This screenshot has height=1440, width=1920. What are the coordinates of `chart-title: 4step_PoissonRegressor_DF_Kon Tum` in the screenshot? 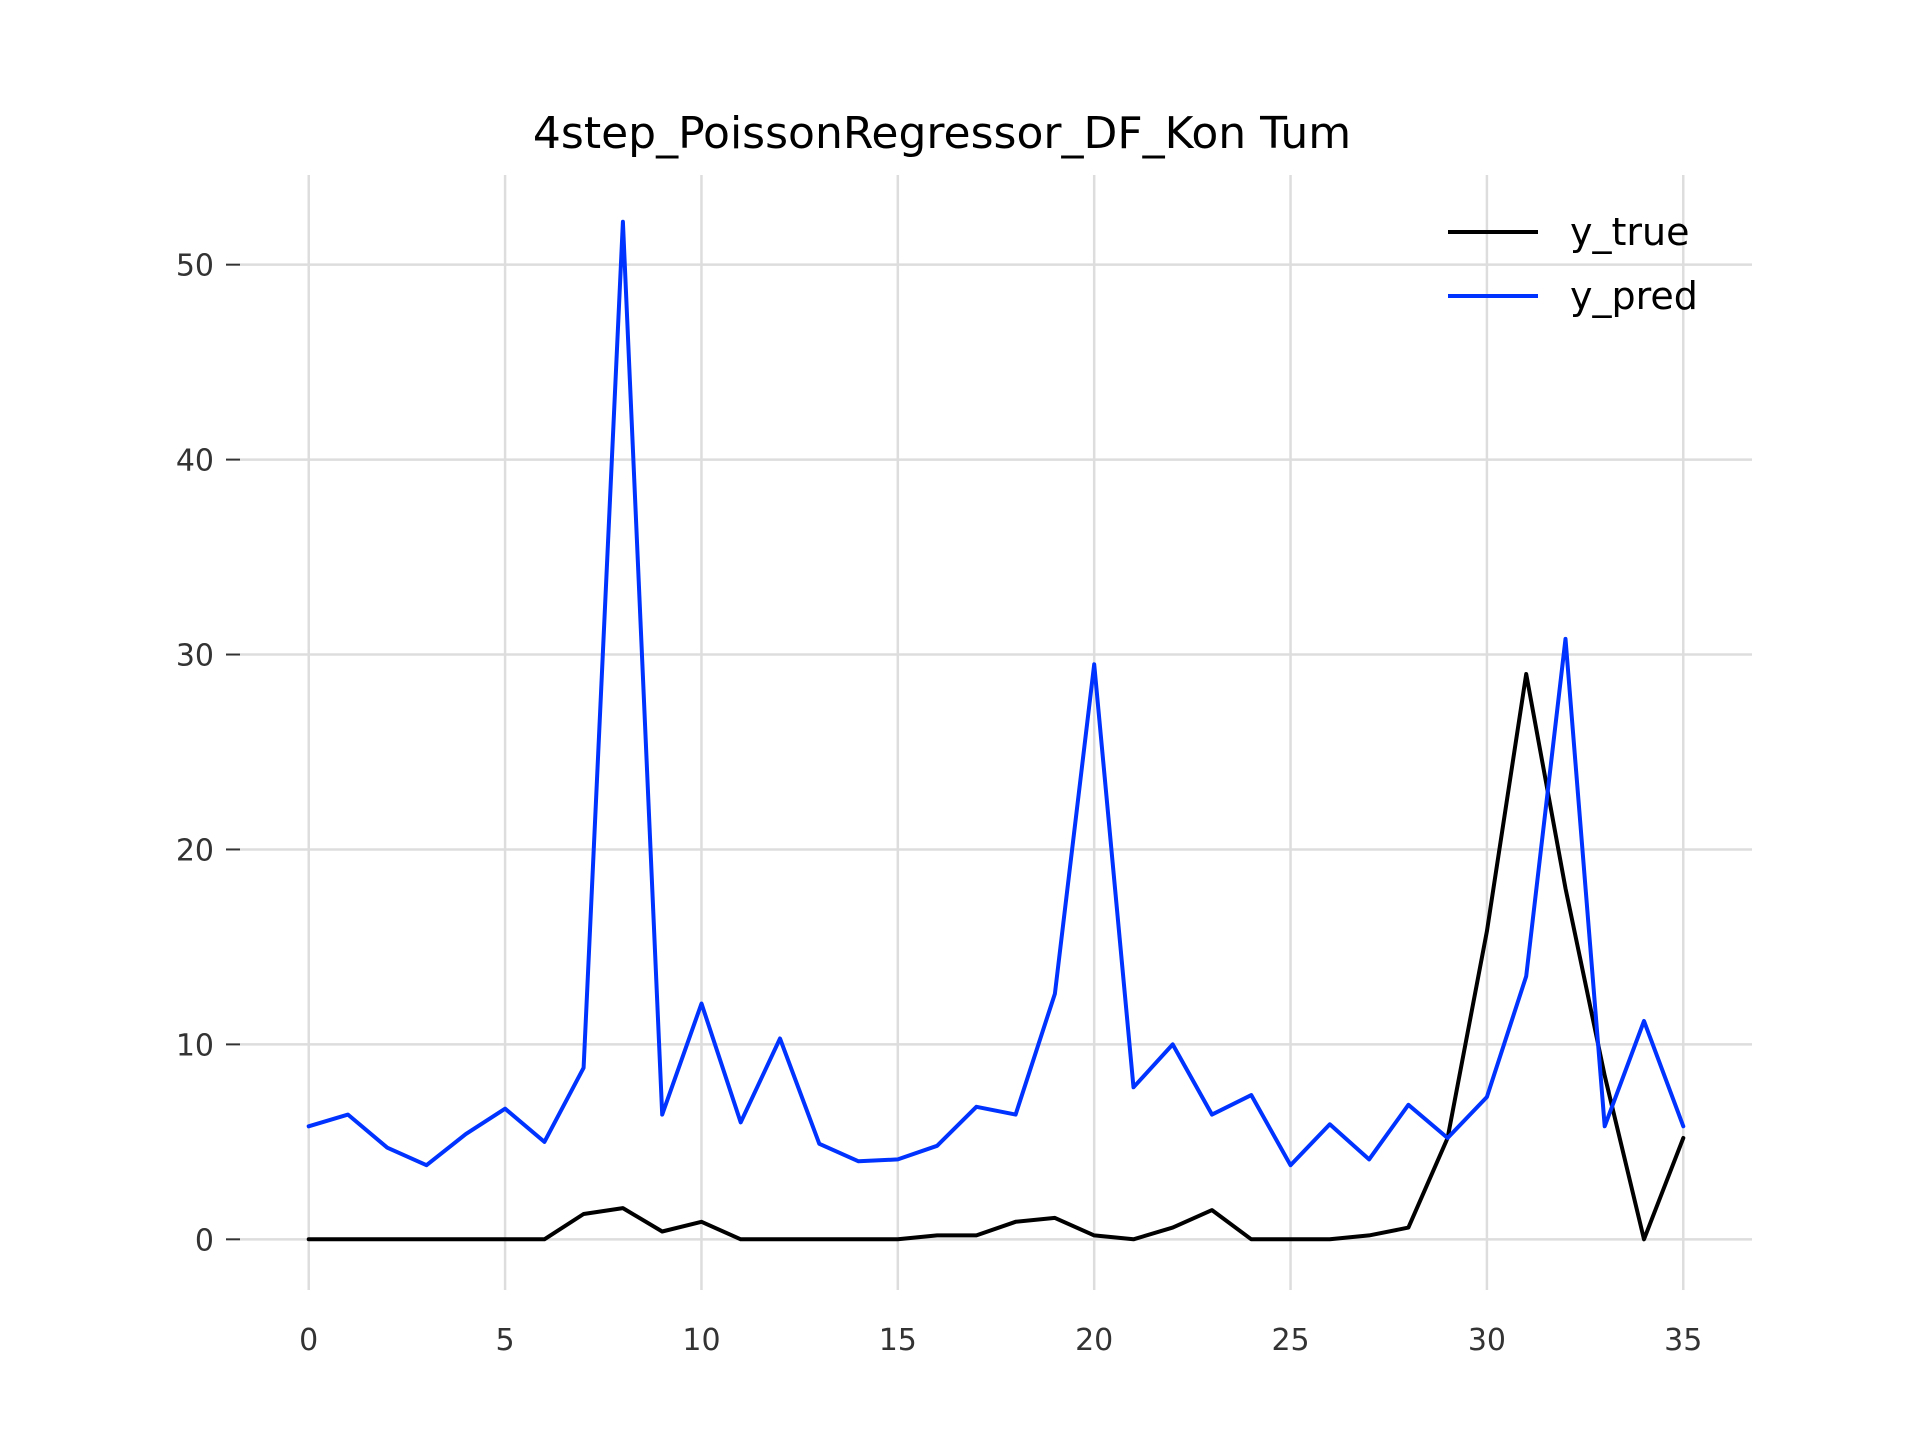 It's located at (942, 133).